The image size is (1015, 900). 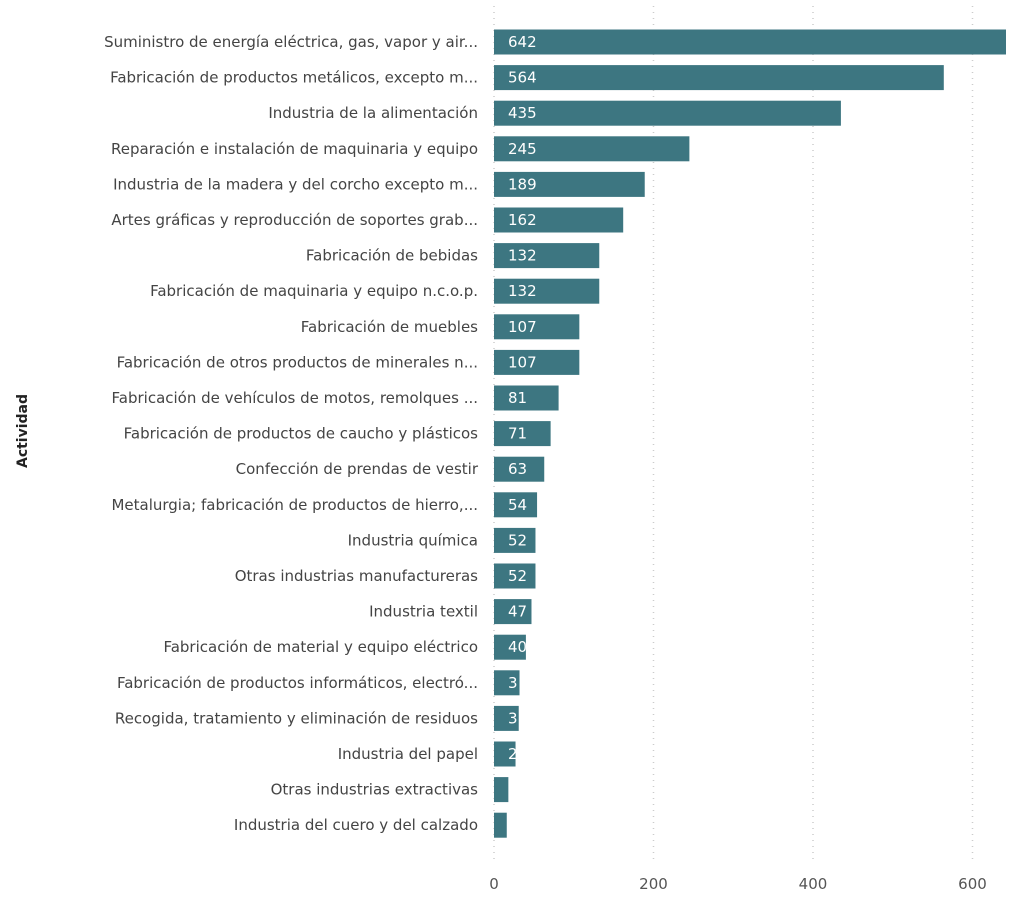 I want to click on x-tick-label: 600, so click(x=972, y=884).